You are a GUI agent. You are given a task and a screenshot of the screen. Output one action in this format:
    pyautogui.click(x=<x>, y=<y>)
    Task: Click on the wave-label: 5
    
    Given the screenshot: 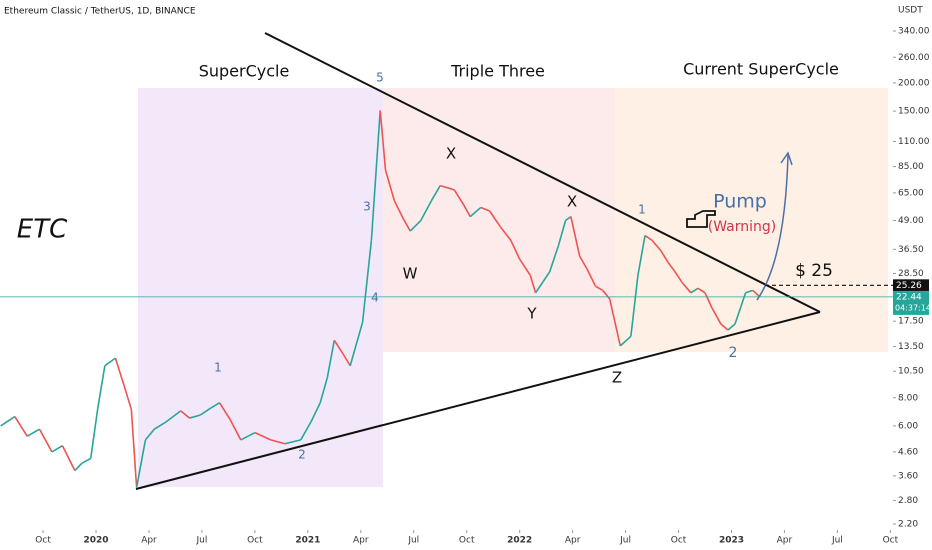 What is the action you would take?
    pyautogui.click(x=380, y=78)
    